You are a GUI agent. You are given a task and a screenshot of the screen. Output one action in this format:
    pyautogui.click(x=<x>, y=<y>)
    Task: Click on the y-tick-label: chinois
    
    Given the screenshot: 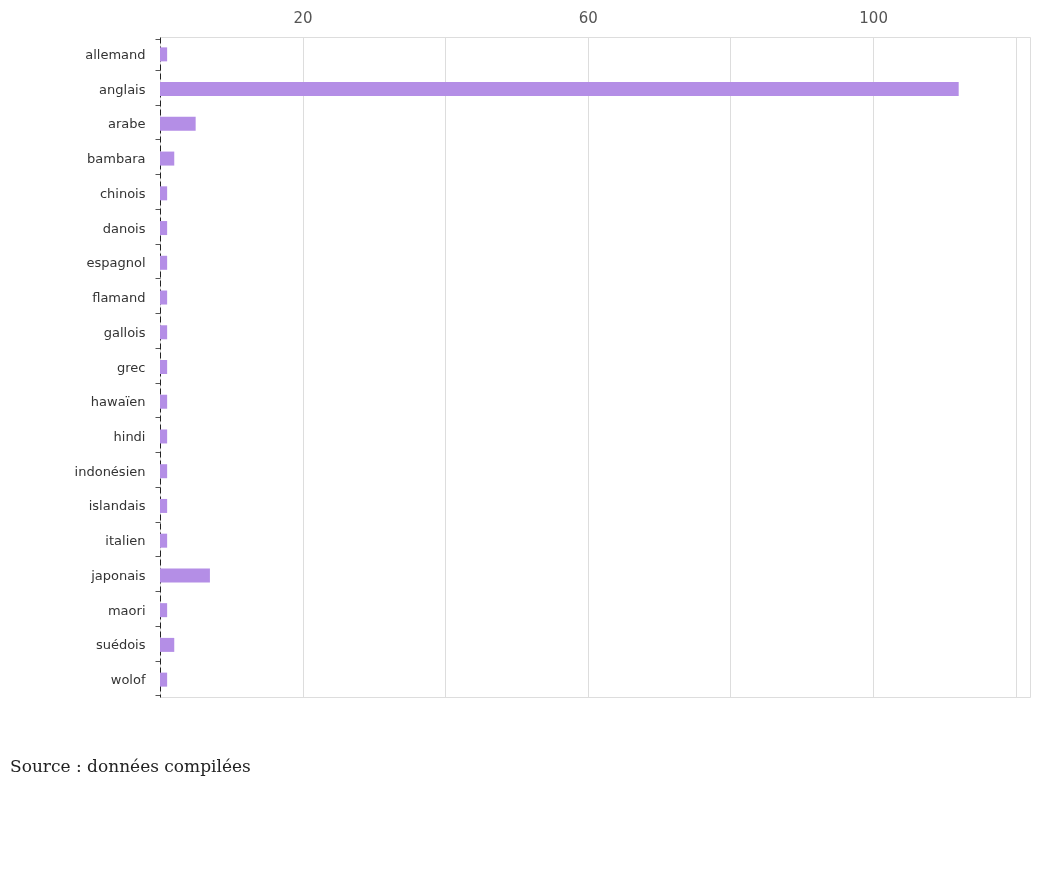 What is the action you would take?
    pyautogui.click(x=122, y=193)
    